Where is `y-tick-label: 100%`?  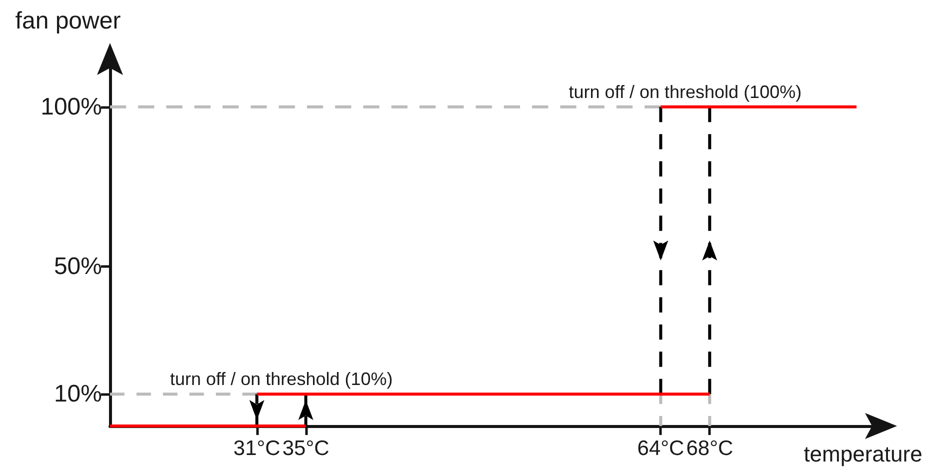 y-tick-label: 100% is located at coordinates (71, 106).